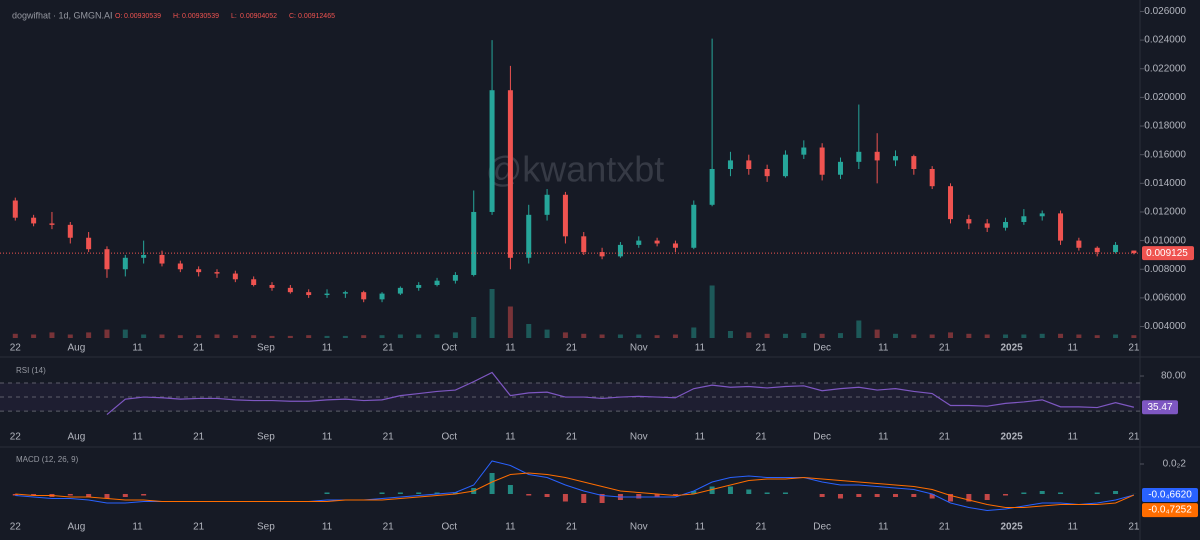 This screenshot has height=540, width=1200. I want to click on y-tick-label: 0.004000, so click(1165, 326).